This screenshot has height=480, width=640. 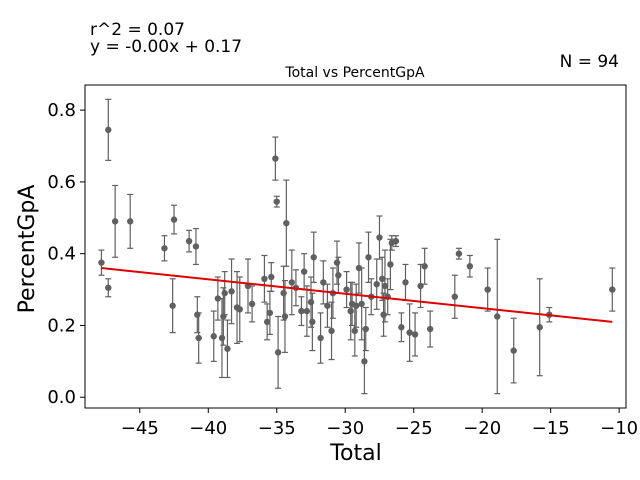 I want to click on y-tick-label: 0.8, so click(x=61, y=110).